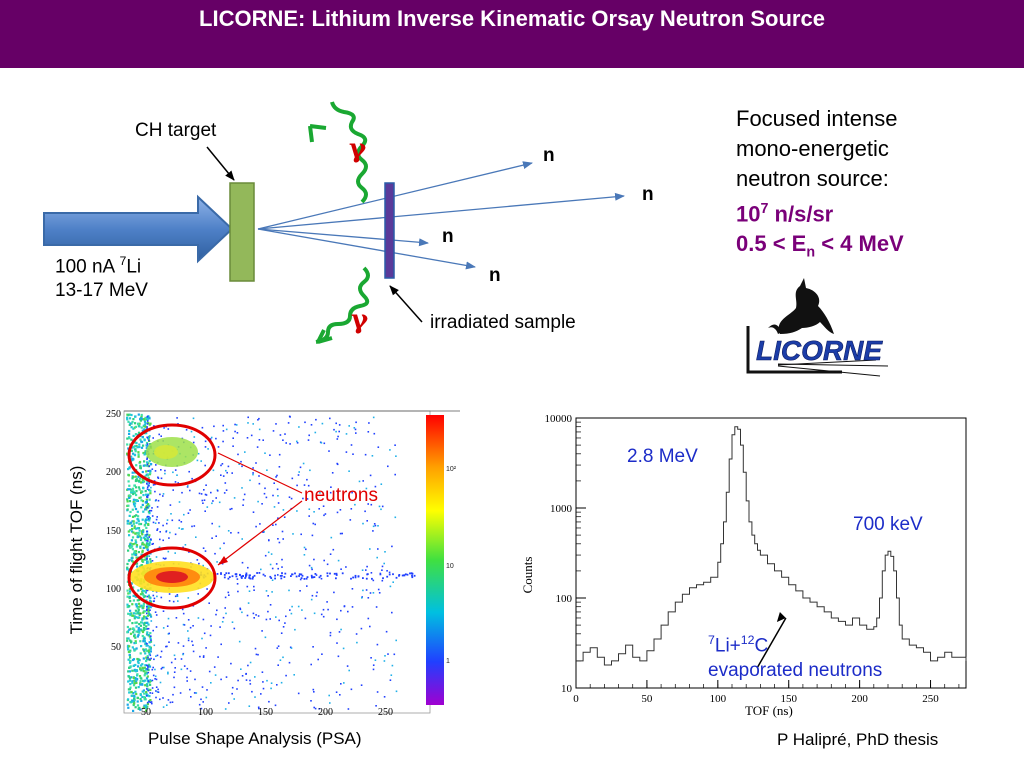  I want to click on evaporation-label-line1: 7Li+12C, so click(738, 645).